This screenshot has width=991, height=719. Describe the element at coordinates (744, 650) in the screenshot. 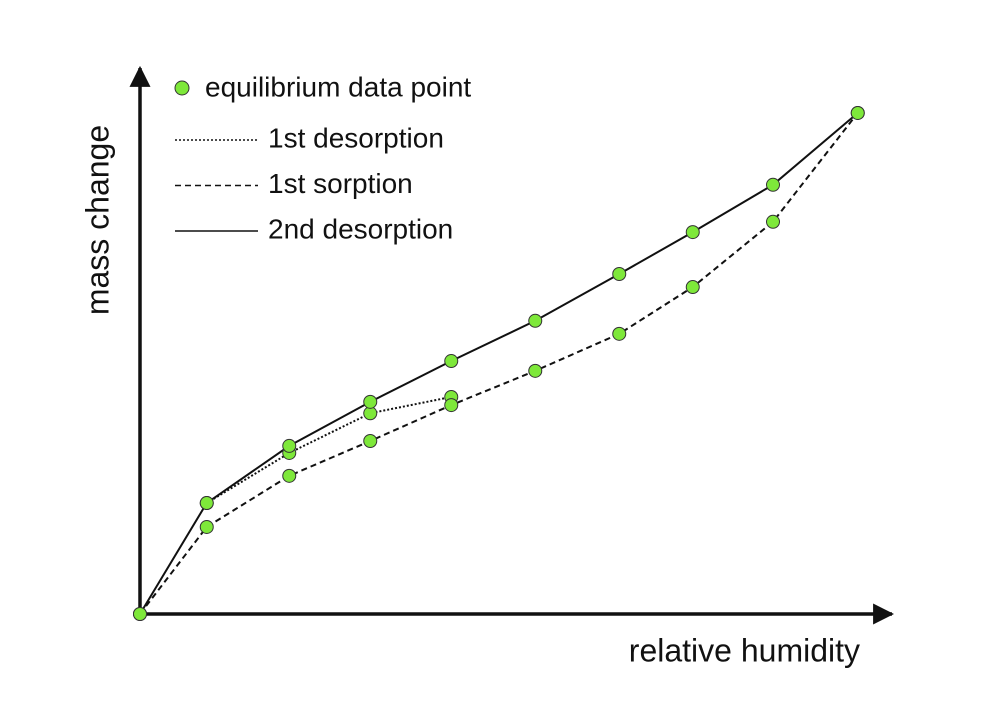

I see `x-axis-label: relative humidity` at that location.